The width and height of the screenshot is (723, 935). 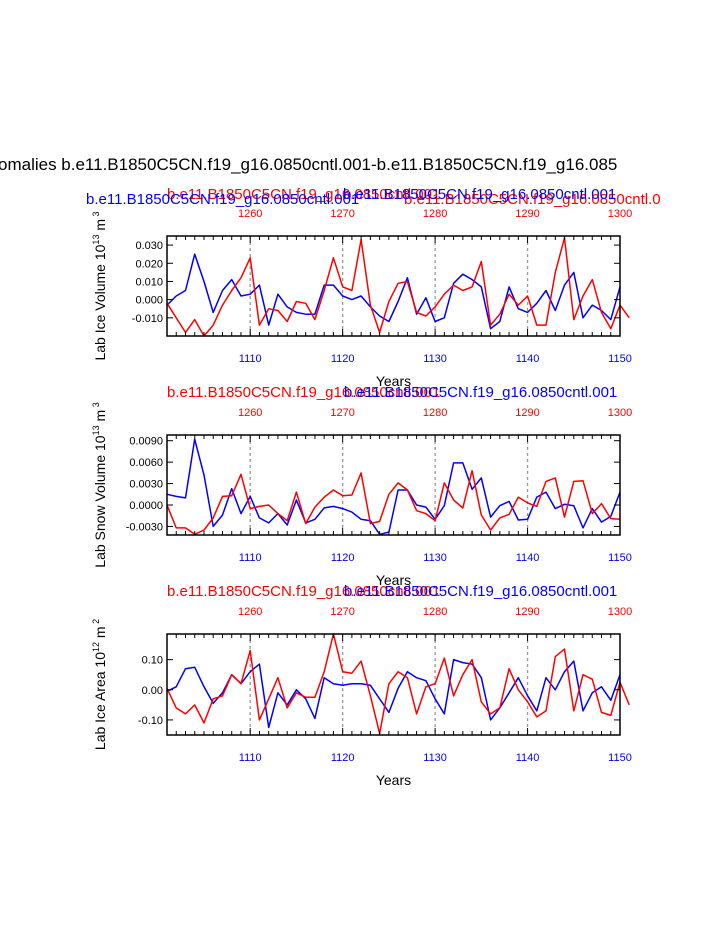 What do you see at coordinates (100, 302) in the screenshot?
I see `y-axis-label-part: Lab Ice Volume 10` at bounding box center [100, 302].